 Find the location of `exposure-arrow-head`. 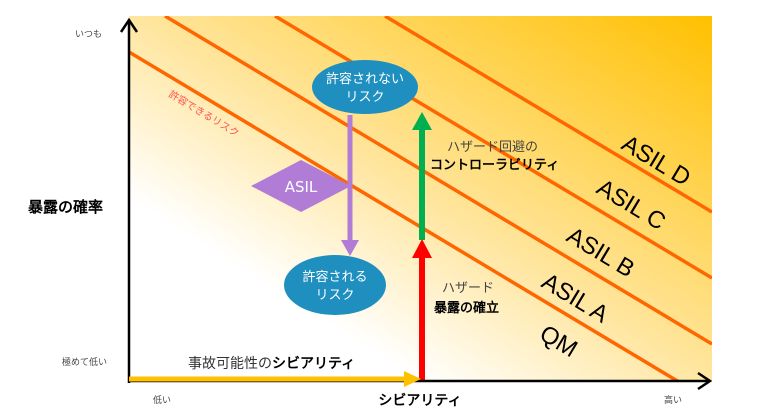

exposure-arrow-head is located at coordinates (422, 248).